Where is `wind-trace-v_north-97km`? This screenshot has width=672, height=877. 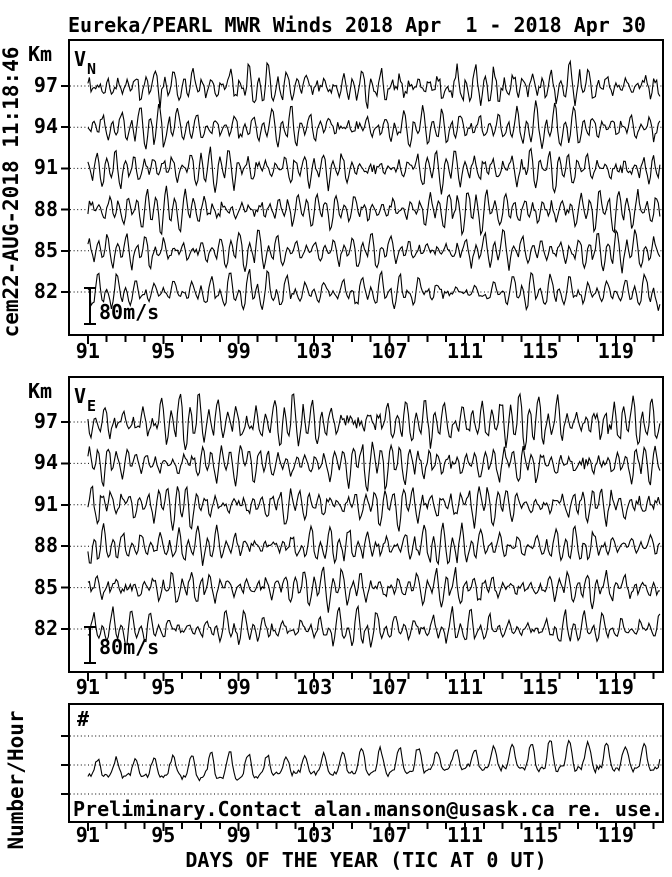
wind-trace-v_north-97km is located at coordinates (374, 84).